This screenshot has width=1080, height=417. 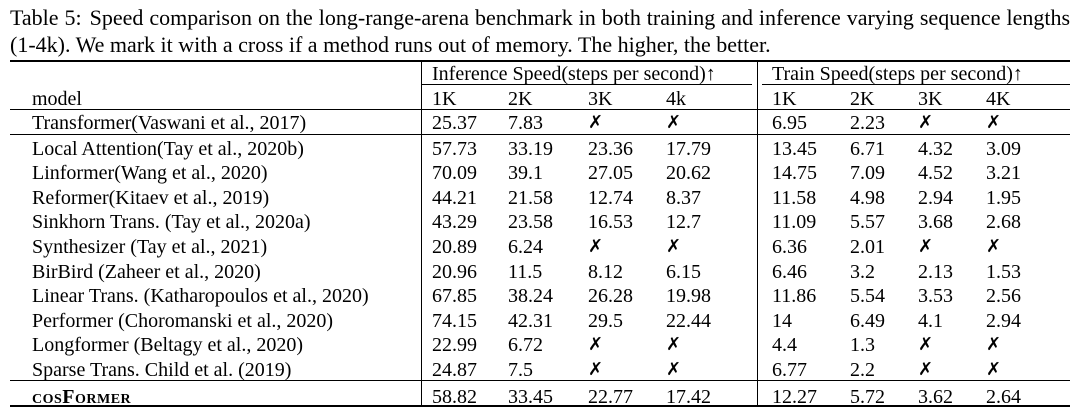 I want to click on inference-speed-cell: 23.36, so click(x=610, y=148).